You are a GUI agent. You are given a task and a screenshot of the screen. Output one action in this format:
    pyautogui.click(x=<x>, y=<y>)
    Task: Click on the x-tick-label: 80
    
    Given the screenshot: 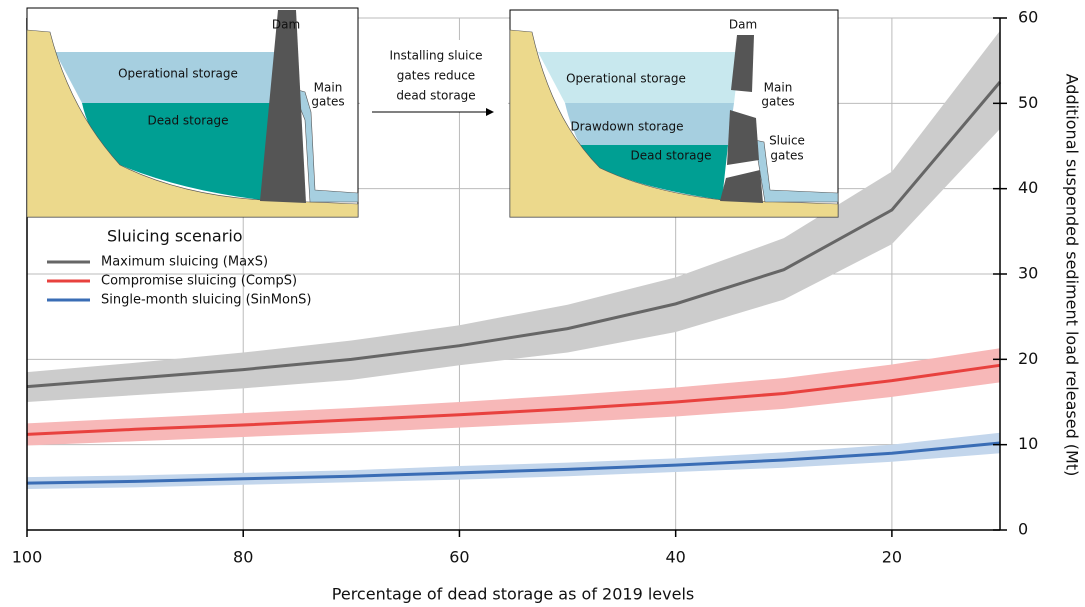 What is the action you would take?
    pyautogui.click(x=243, y=557)
    